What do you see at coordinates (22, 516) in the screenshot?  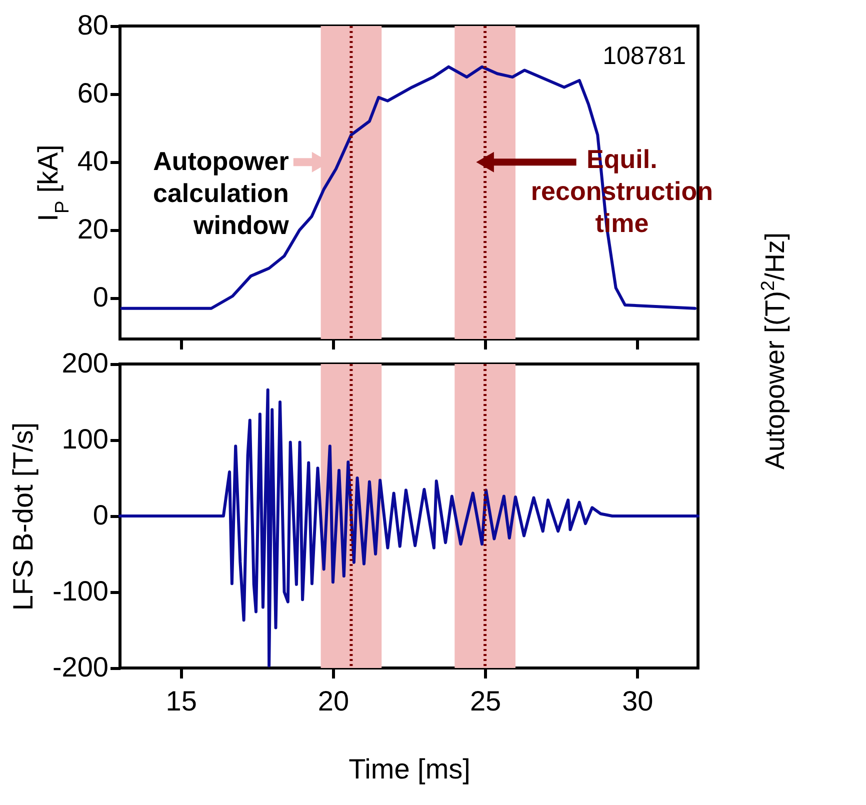 I see `y-axis-title: LFS B-dot [T/s]` at bounding box center [22, 516].